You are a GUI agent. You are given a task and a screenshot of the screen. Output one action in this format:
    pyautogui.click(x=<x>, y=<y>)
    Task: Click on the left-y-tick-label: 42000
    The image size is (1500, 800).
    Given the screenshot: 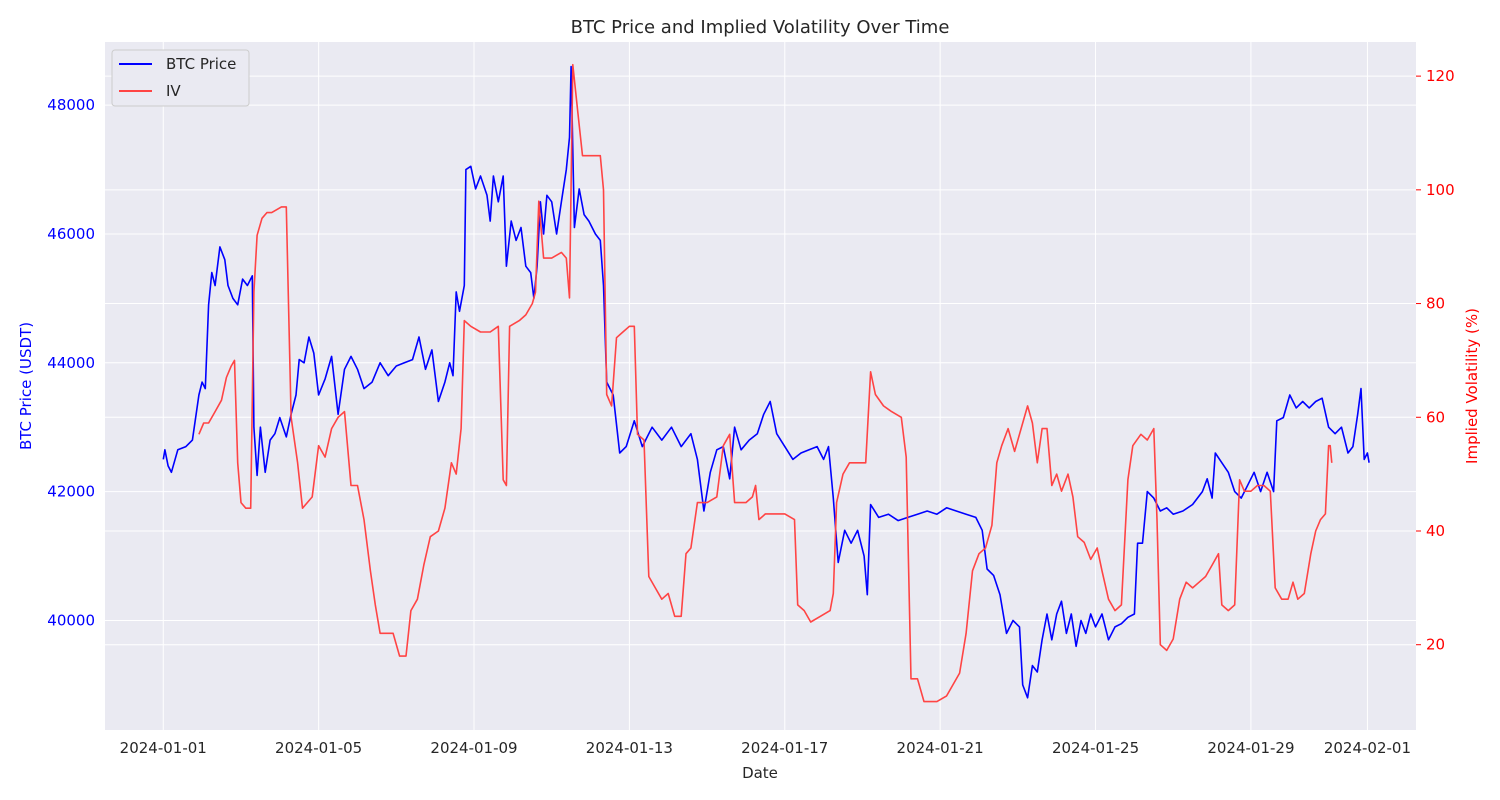 What is the action you would take?
    pyautogui.click(x=71, y=492)
    